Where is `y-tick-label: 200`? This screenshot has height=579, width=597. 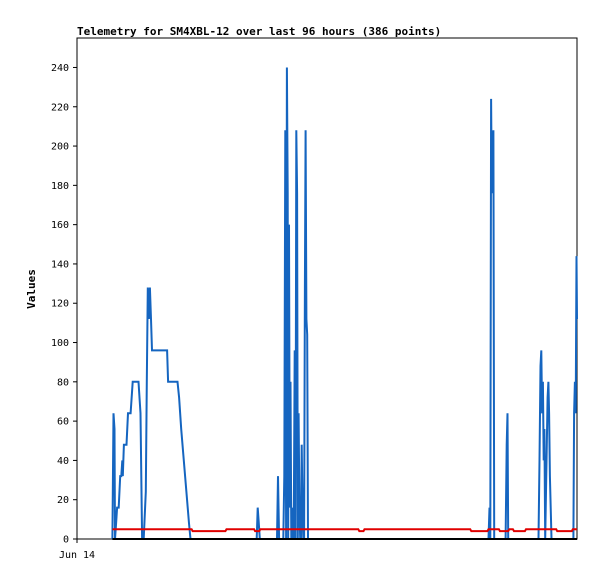
y-tick-label: 200 is located at coordinates (60, 147).